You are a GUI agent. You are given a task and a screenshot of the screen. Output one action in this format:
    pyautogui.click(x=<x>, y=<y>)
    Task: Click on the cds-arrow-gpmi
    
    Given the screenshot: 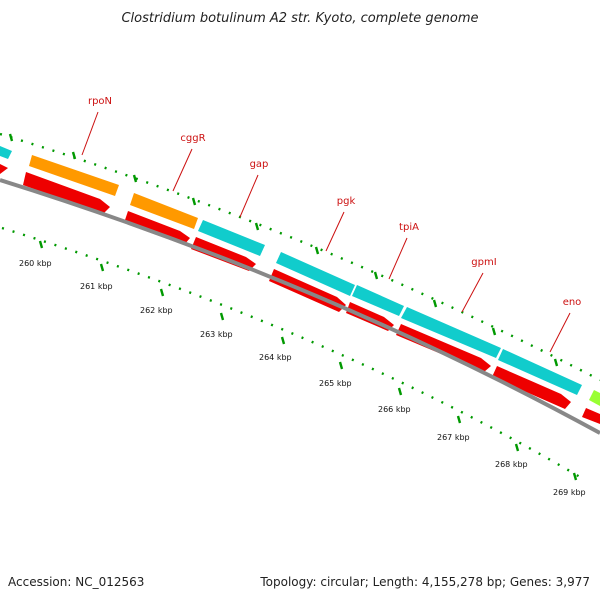 What is the action you would take?
    pyautogui.click(x=443, y=348)
    